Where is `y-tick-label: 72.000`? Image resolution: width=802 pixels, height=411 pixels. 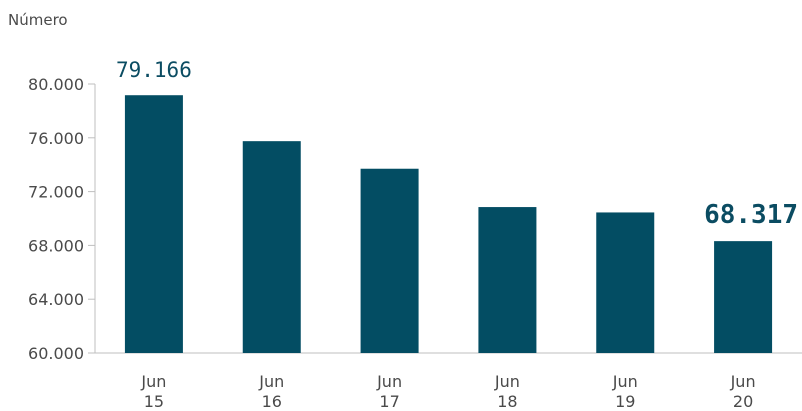 y-tick-label: 72.000 is located at coordinates (56, 192).